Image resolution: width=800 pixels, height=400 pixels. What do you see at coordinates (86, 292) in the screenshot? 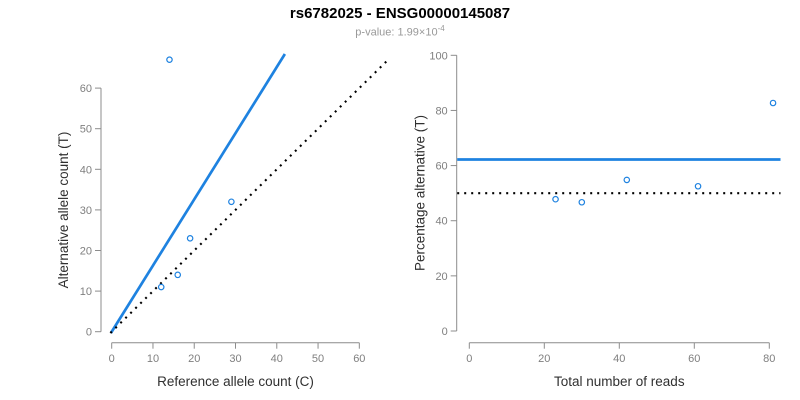
I see `y-tick-label: 10` at bounding box center [86, 292].